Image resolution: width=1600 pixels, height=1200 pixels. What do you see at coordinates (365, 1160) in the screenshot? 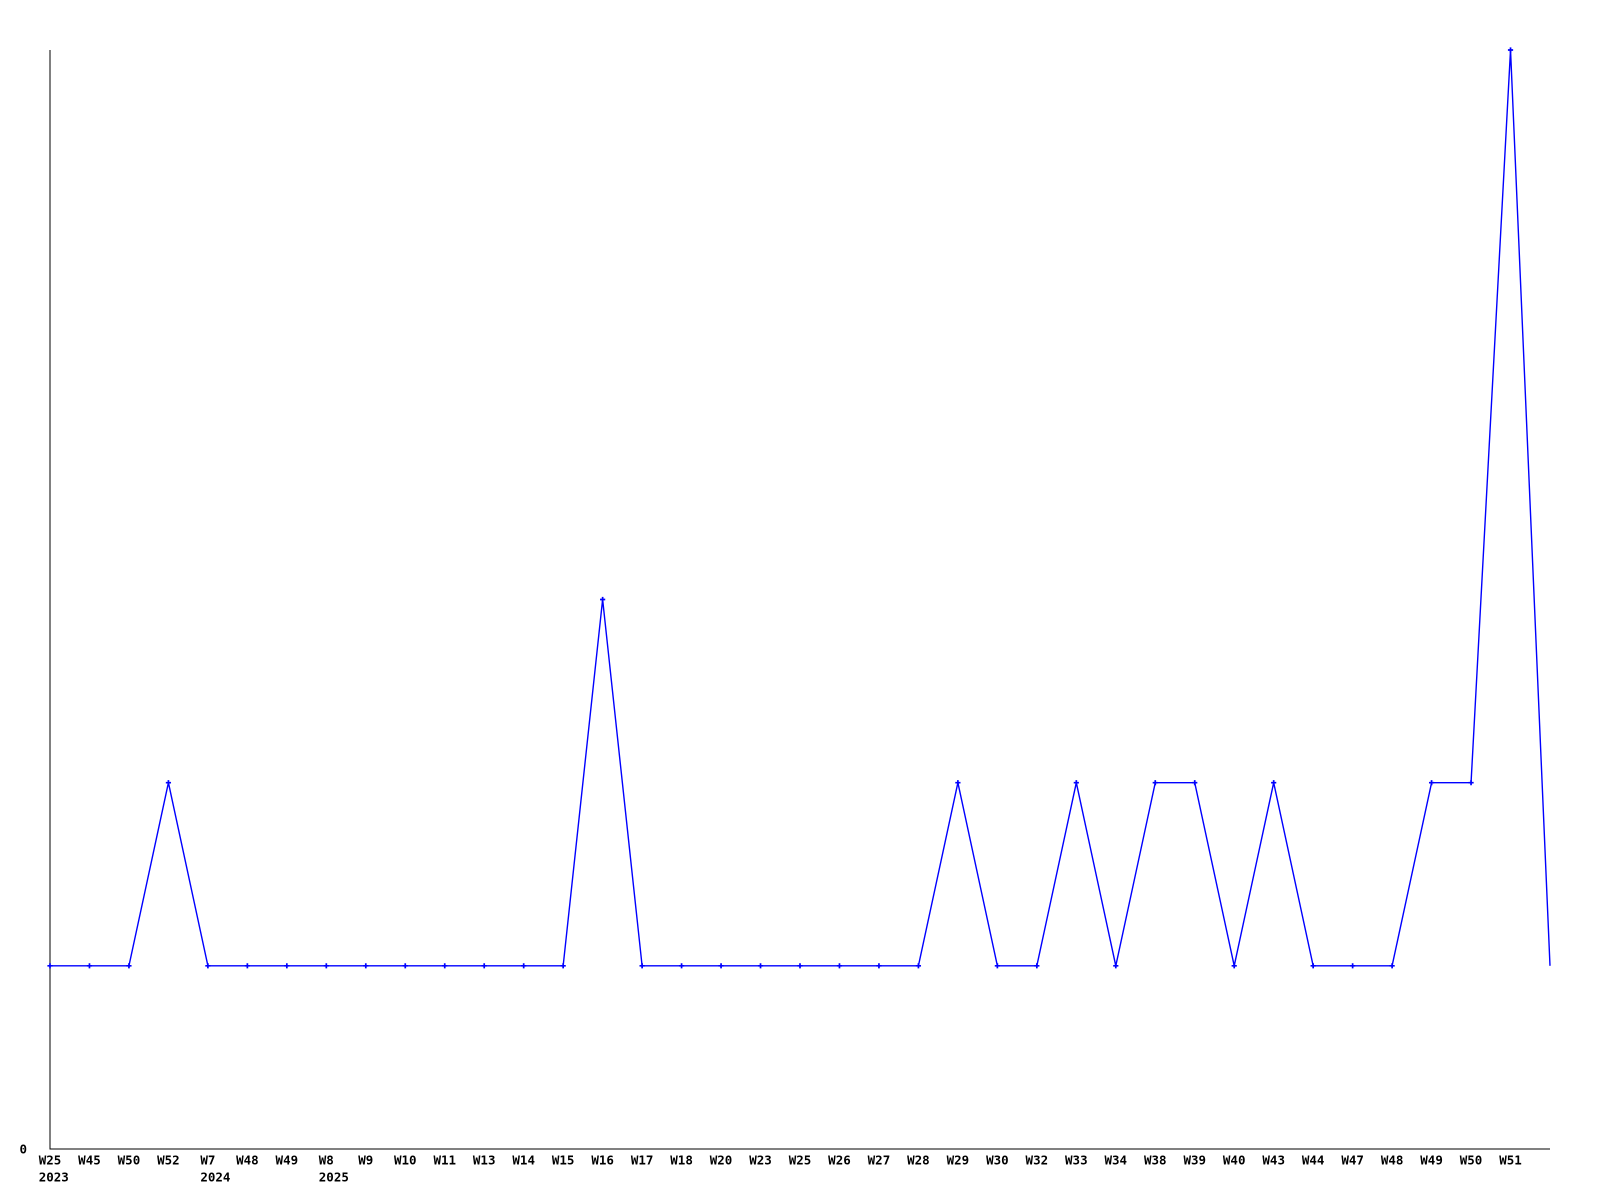
I see `x-tick-week-label: W9` at bounding box center [365, 1160].